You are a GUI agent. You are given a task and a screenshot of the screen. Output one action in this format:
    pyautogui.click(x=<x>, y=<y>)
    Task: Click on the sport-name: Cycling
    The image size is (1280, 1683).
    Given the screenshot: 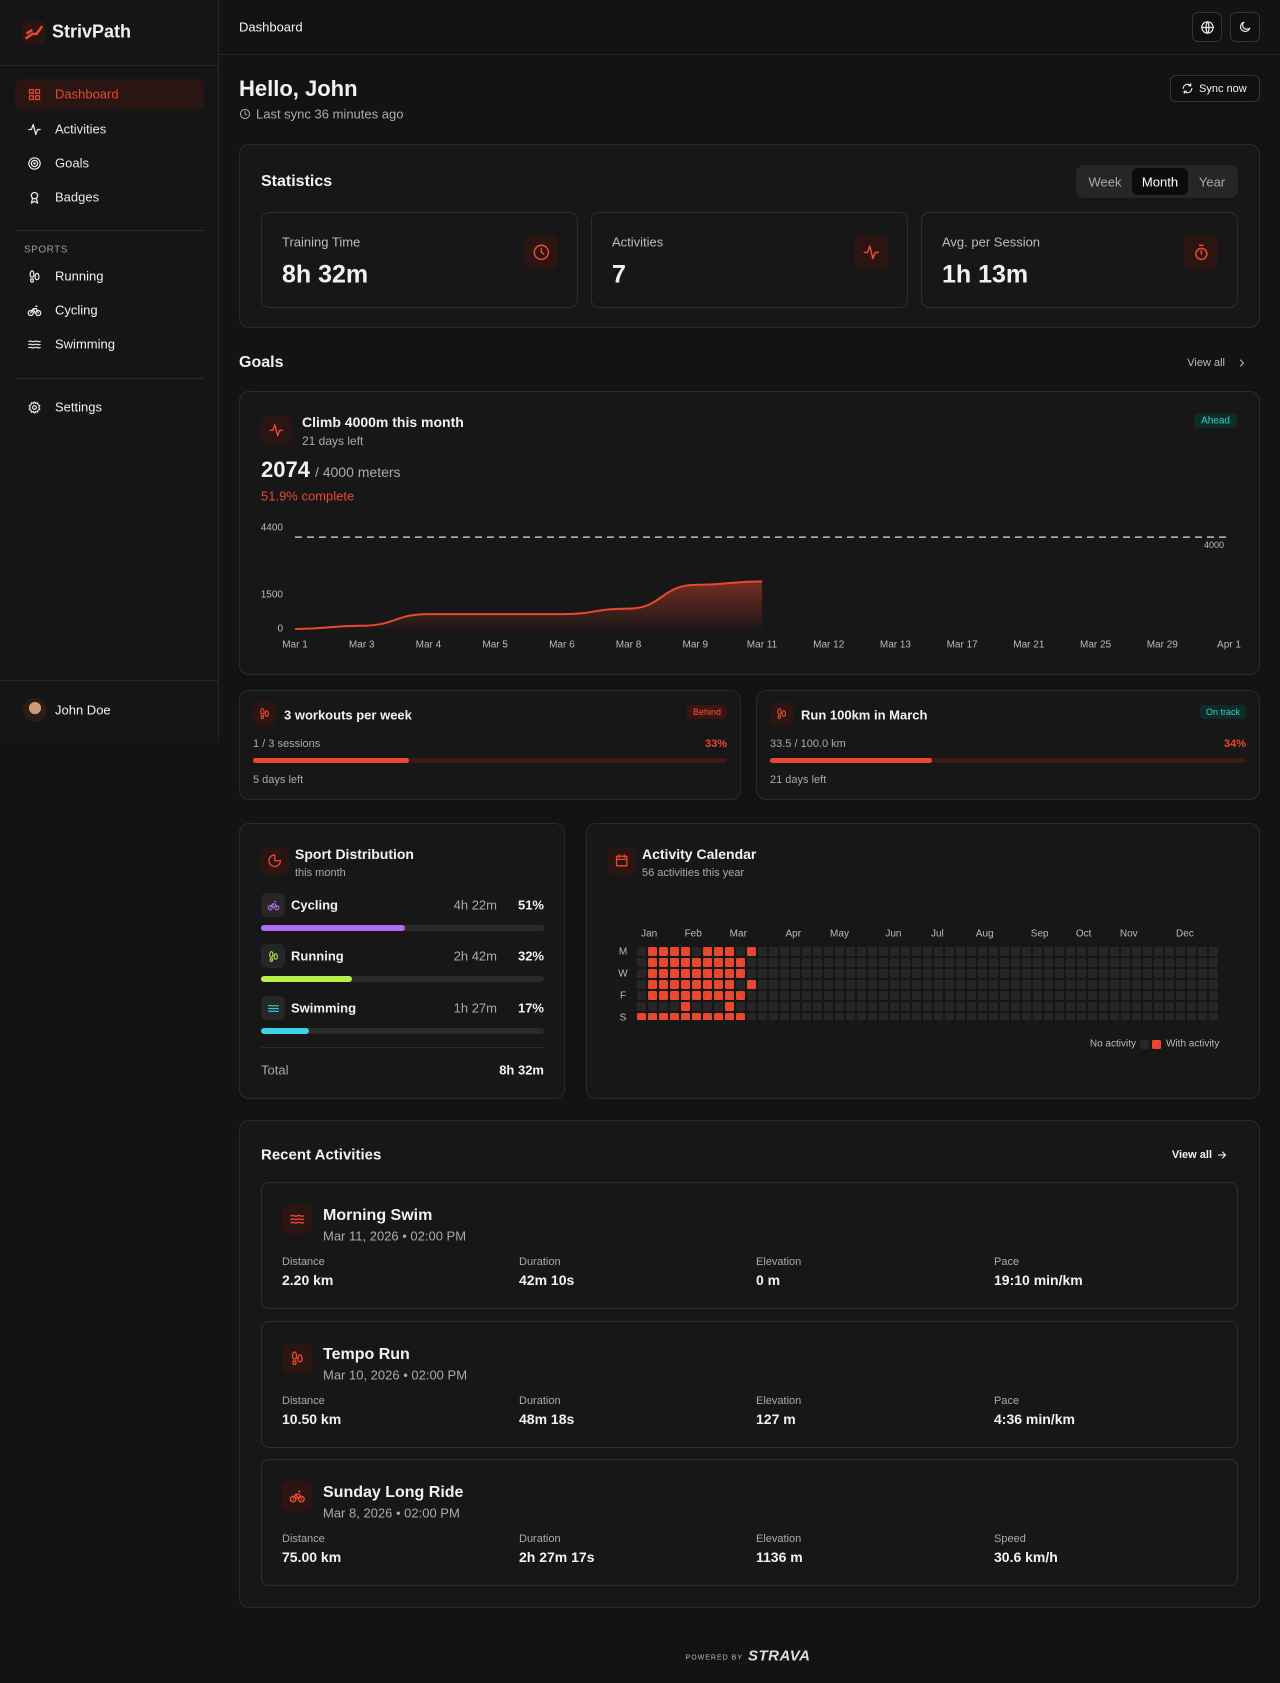 What is the action you would take?
    pyautogui.click(x=314, y=905)
    